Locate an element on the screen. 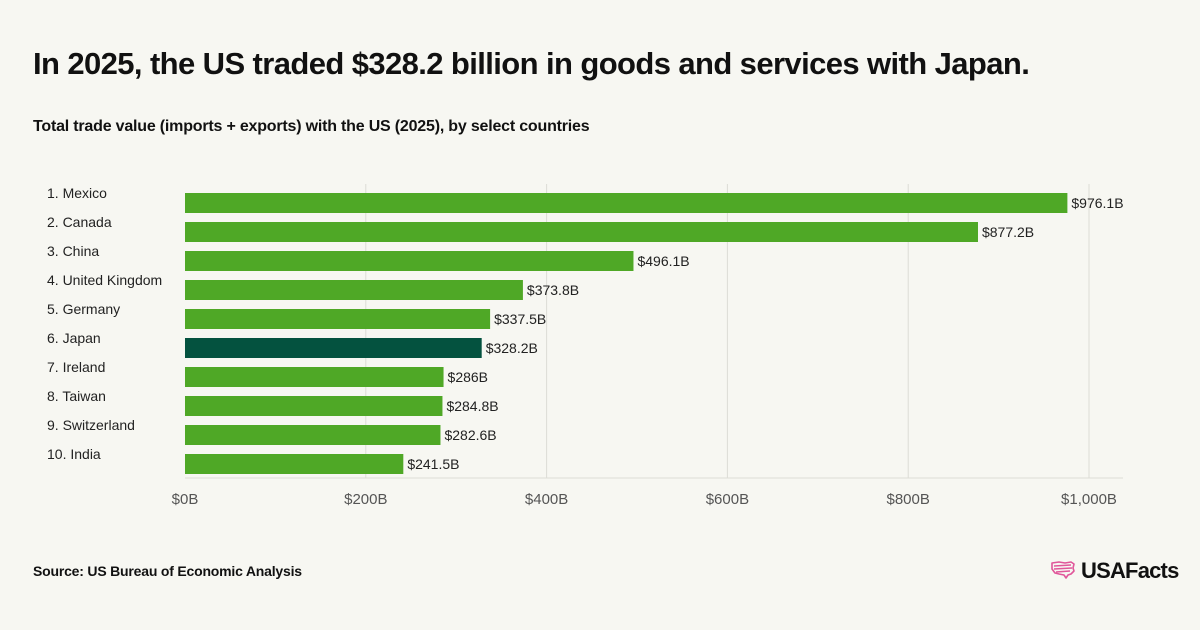 Image resolution: width=1200 pixels, height=630 pixels. category-label: 8. Taiwan is located at coordinates (76, 396).